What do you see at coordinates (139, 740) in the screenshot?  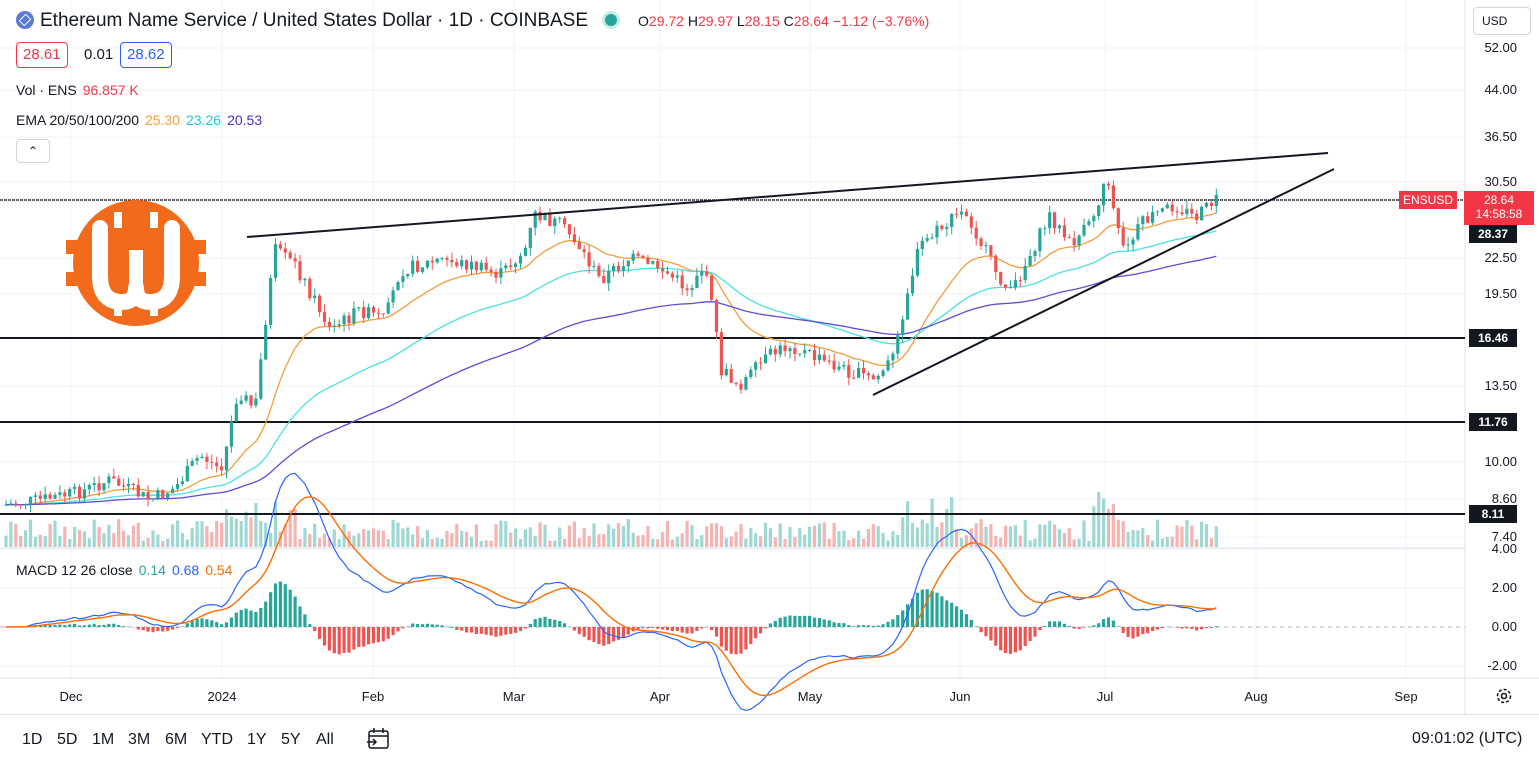 I see `range-button-3m: 3M` at bounding box center [139, 740].